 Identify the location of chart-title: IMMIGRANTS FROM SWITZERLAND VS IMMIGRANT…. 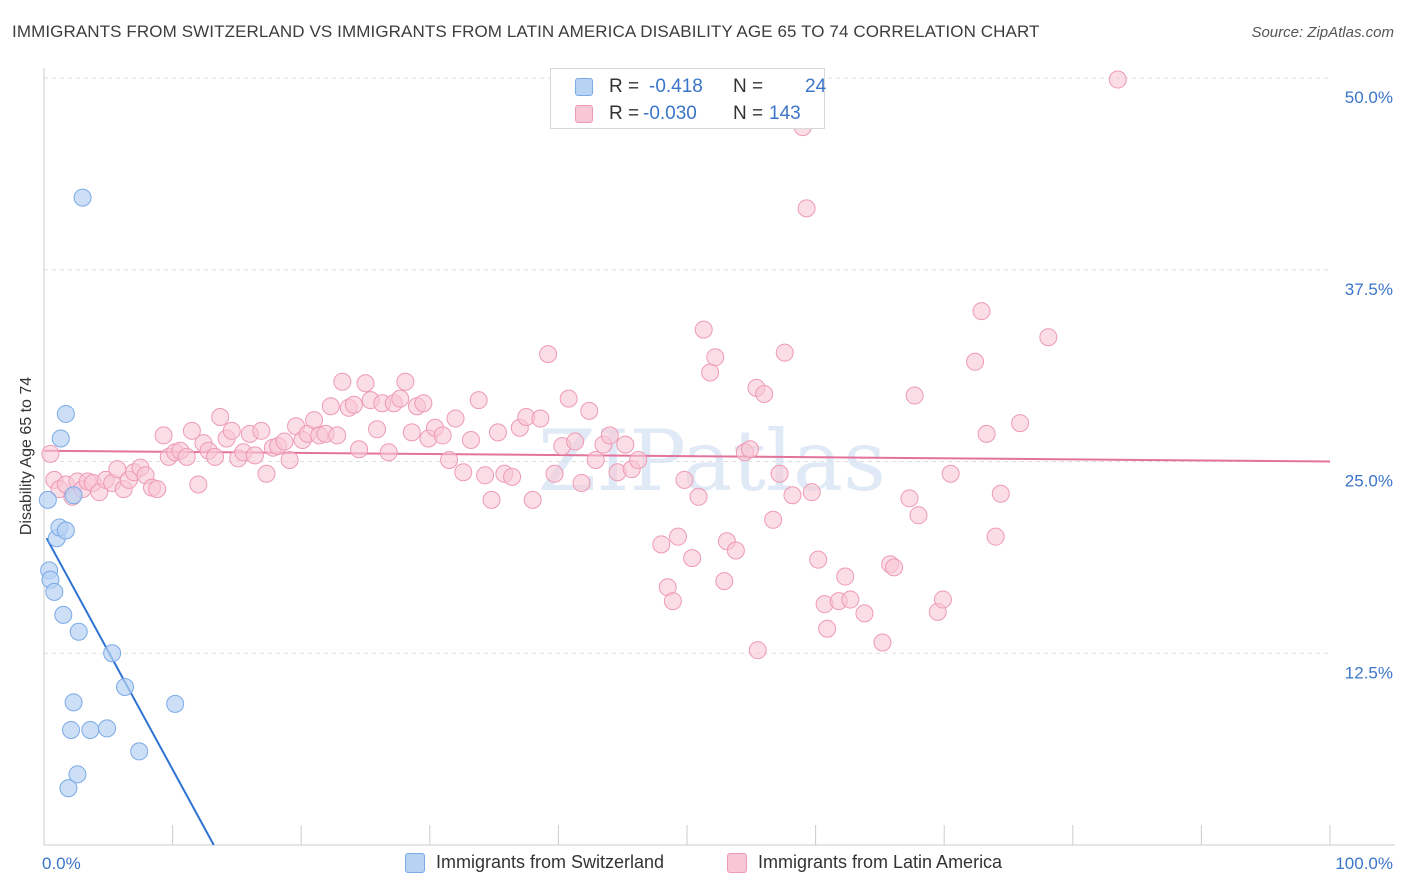
(526, 31).